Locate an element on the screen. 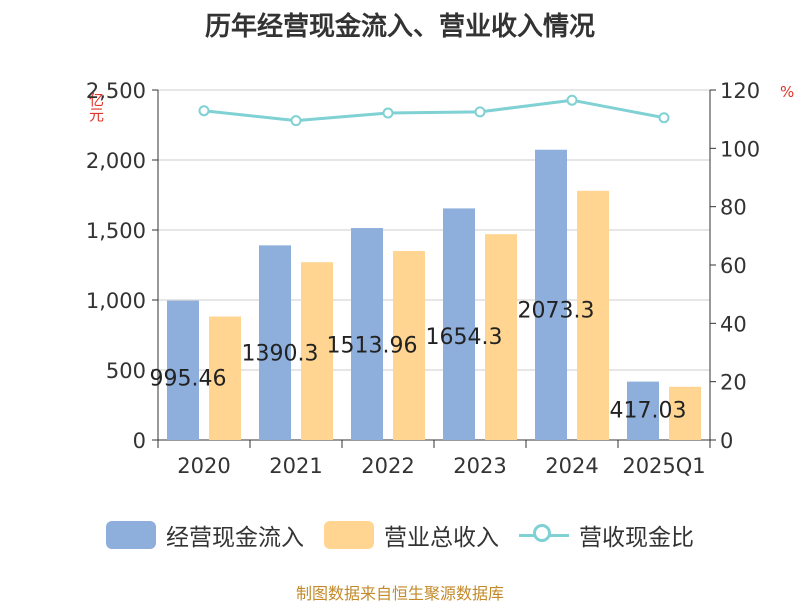  legend-label-revenue: 营业总收入 is located at coordinates (441, 538).